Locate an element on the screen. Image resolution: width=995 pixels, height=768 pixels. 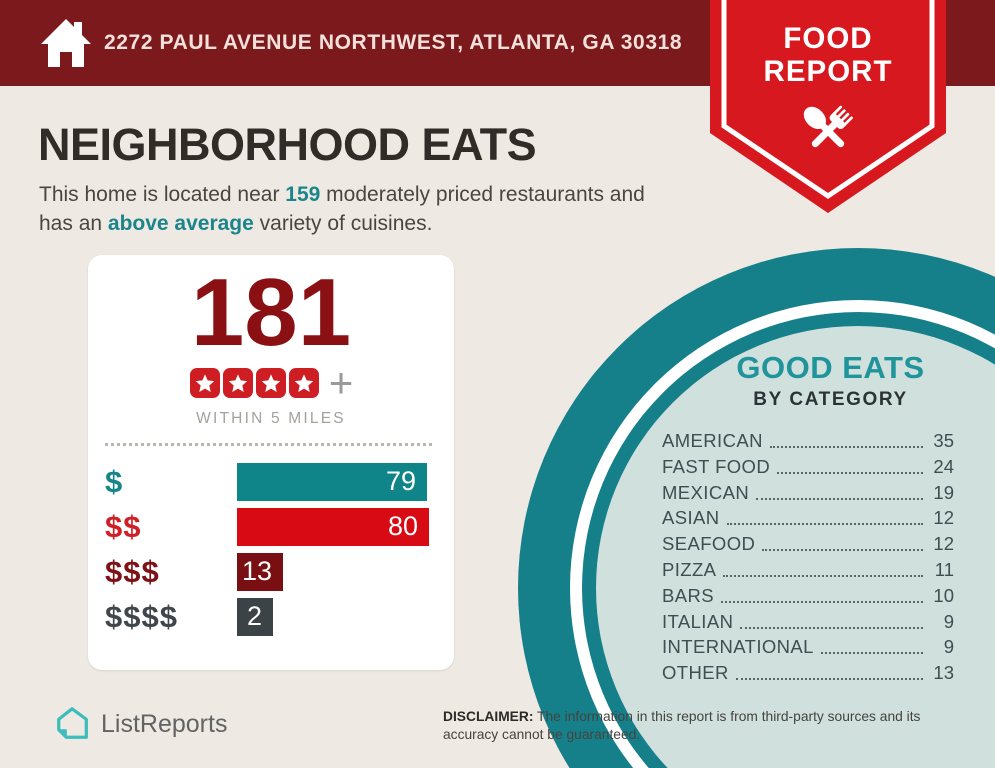
category-row: AMERICAN 35 is located at coordinates (808, 441).